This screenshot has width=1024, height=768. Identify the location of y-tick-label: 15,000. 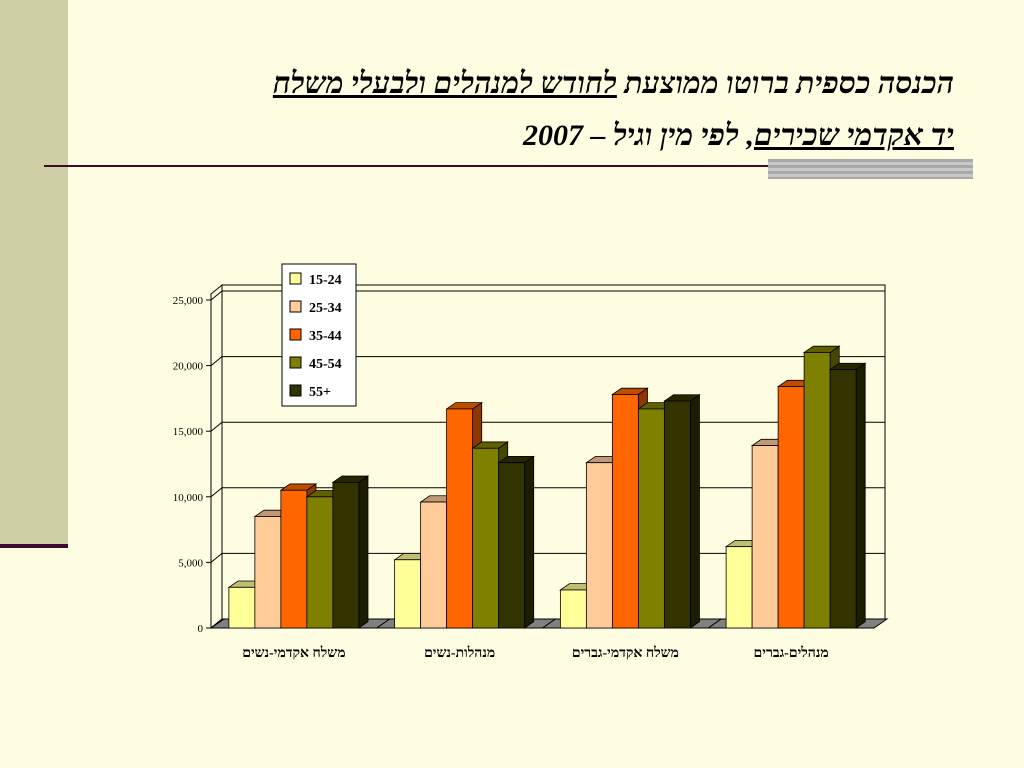
(188, 432).